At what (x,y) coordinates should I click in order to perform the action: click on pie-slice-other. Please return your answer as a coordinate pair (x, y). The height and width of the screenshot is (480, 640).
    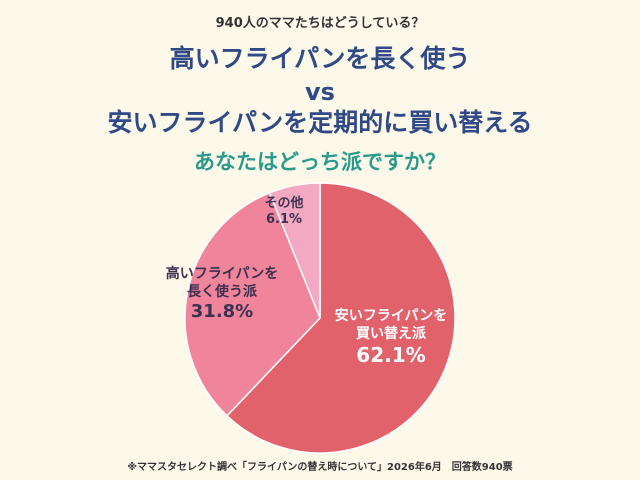
    Looking at the image, I should click on (294, 250).